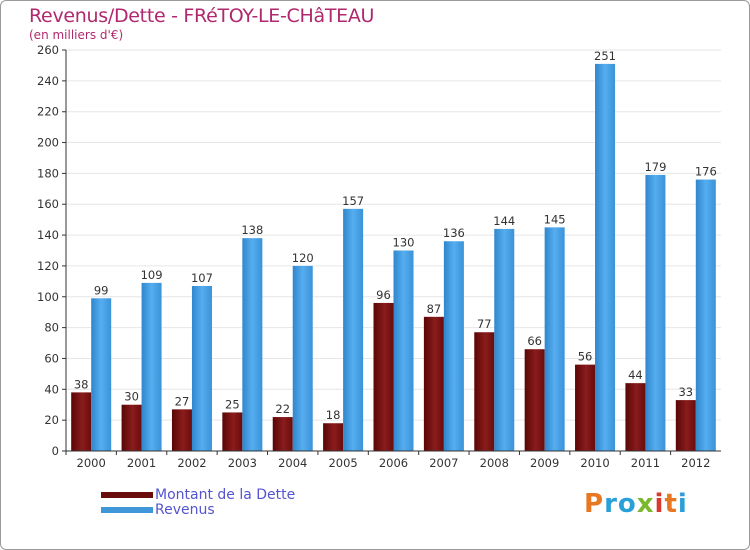  Describe the element at coordinates (127, 510) in the screenshot. I see `legend-swatch-revenue` at that location.